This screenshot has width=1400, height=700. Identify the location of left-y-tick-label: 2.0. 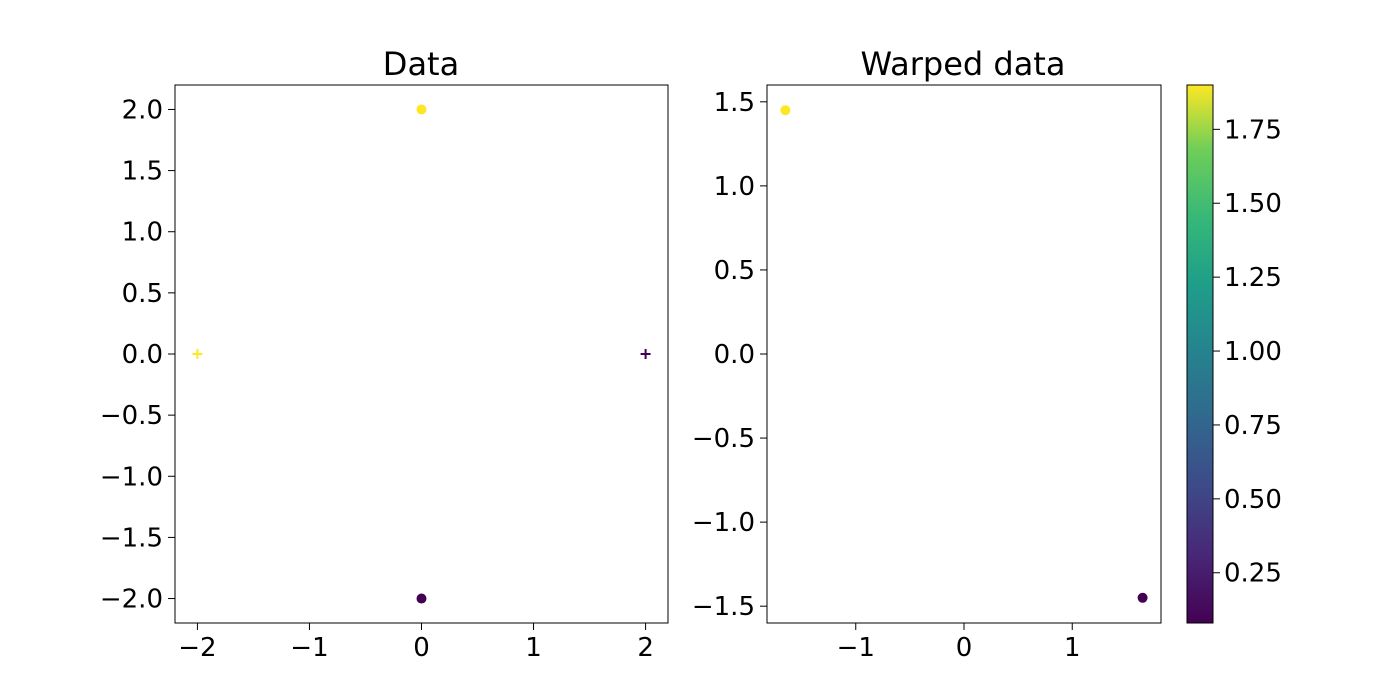
(142, 110).